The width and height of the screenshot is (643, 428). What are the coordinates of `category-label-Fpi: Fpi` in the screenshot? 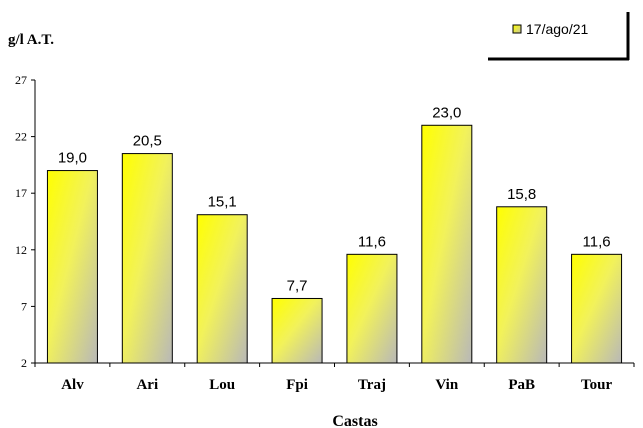 It's located at (297, 385).